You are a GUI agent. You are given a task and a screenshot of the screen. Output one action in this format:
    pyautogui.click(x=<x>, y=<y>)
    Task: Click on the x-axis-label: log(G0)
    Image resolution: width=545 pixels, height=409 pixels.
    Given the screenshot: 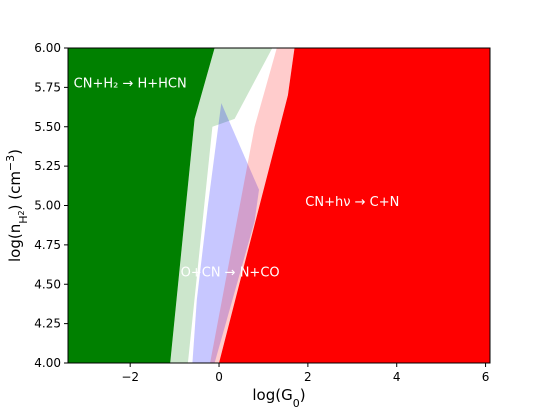 What is the action you would take?
    pyautogui.click(x=278, y=397)
    